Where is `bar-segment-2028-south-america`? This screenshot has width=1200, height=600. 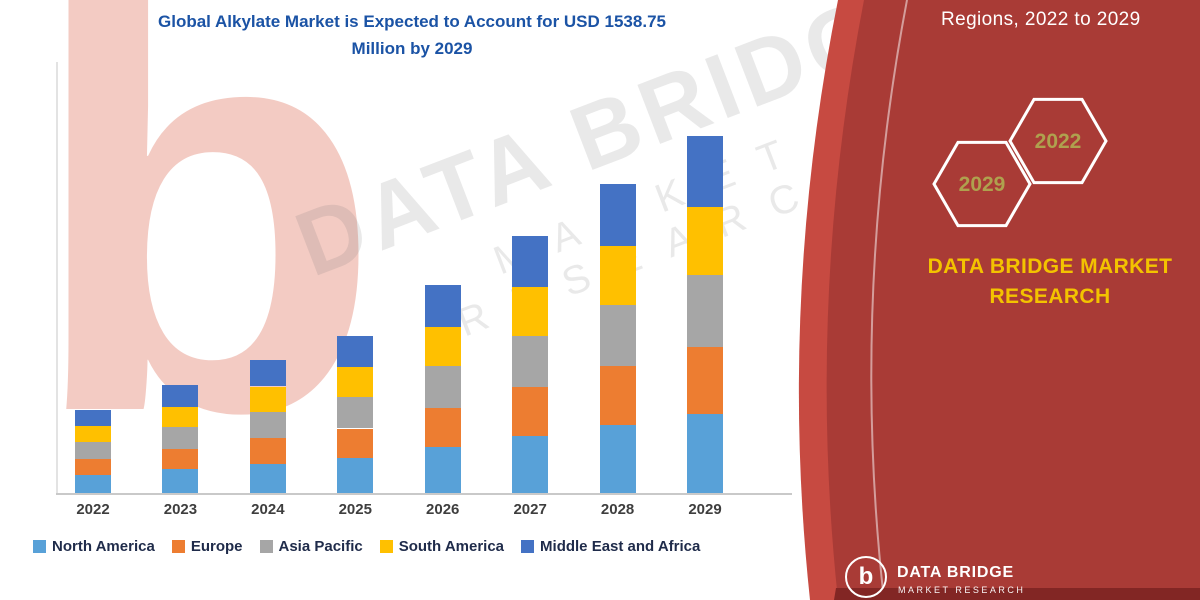 bar-segment-2028-south-america is located at coordinates (617, 275).